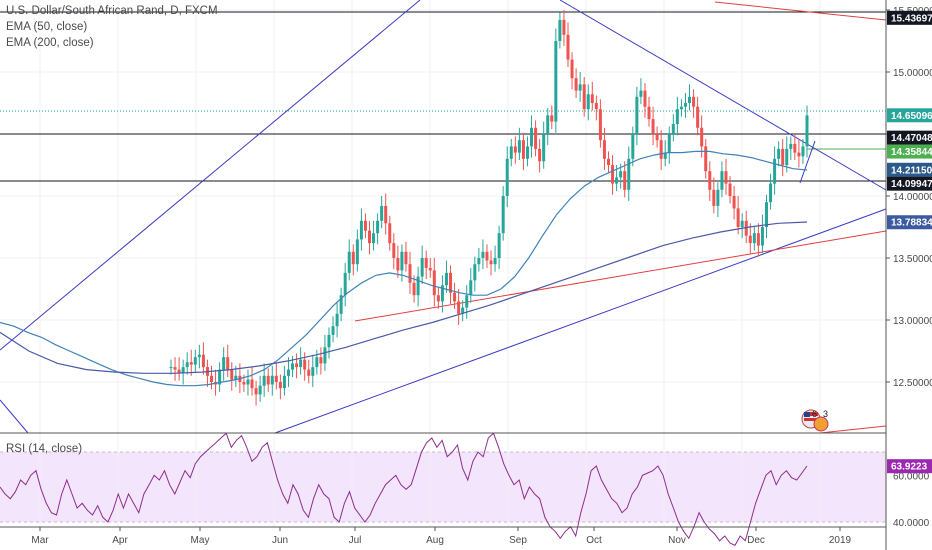  Describe the element at coordinates (112, 11) in the screenshot. I see `chart-title: U.S. Dollar/South African Rand, D, FXCM` at that location.